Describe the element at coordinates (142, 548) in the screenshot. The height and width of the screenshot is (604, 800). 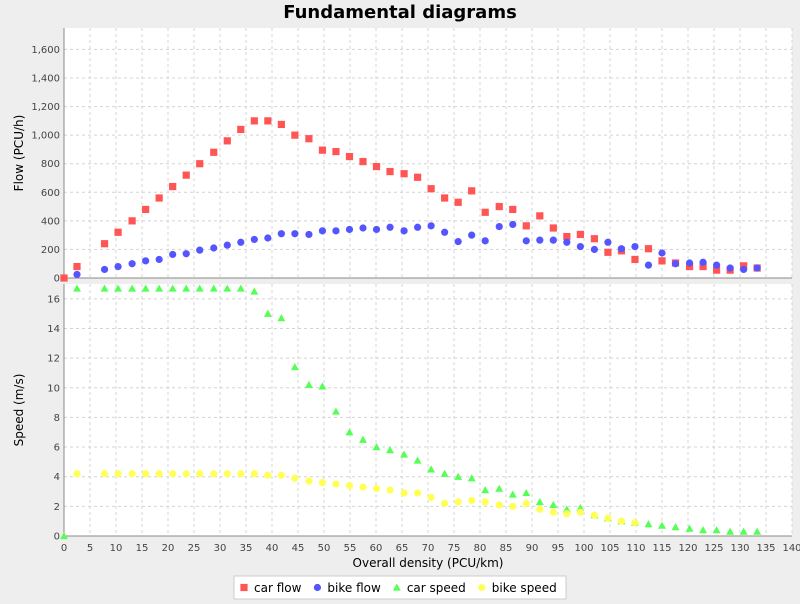
I see `x-tick-label: 15` at that location.